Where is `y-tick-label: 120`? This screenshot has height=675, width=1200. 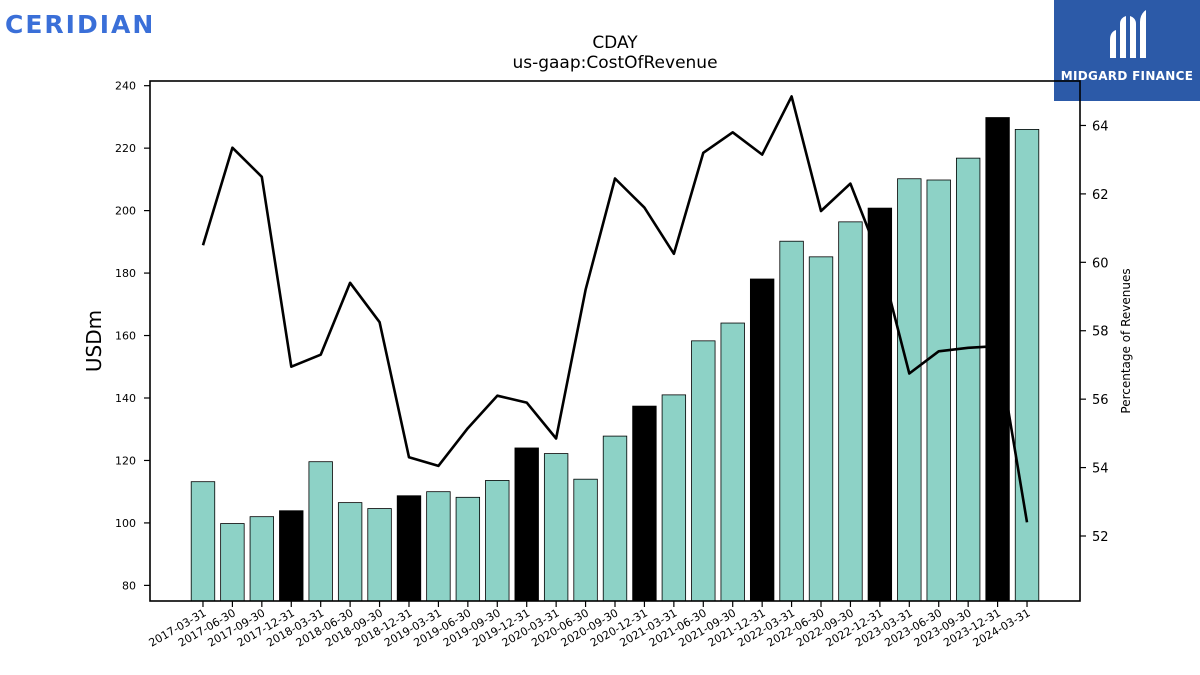
y-tick-label: 120 is located at coordinates (125, 460).